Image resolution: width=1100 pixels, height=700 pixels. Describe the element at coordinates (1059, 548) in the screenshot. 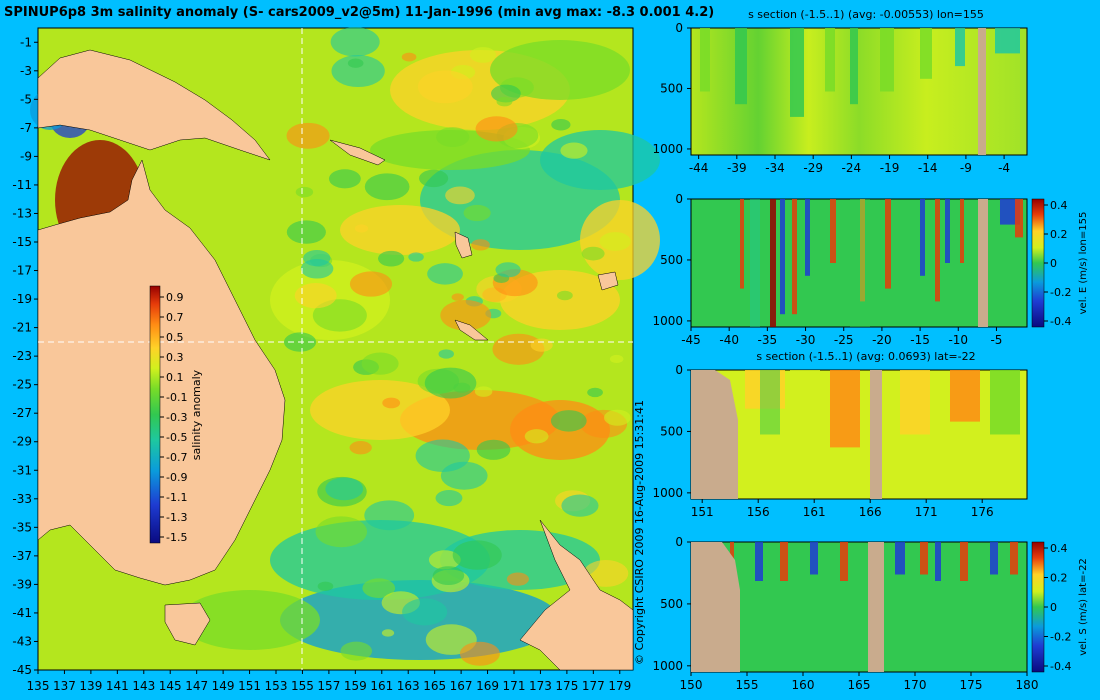

I see `colorbar-tick-label: 0.4` at that location.